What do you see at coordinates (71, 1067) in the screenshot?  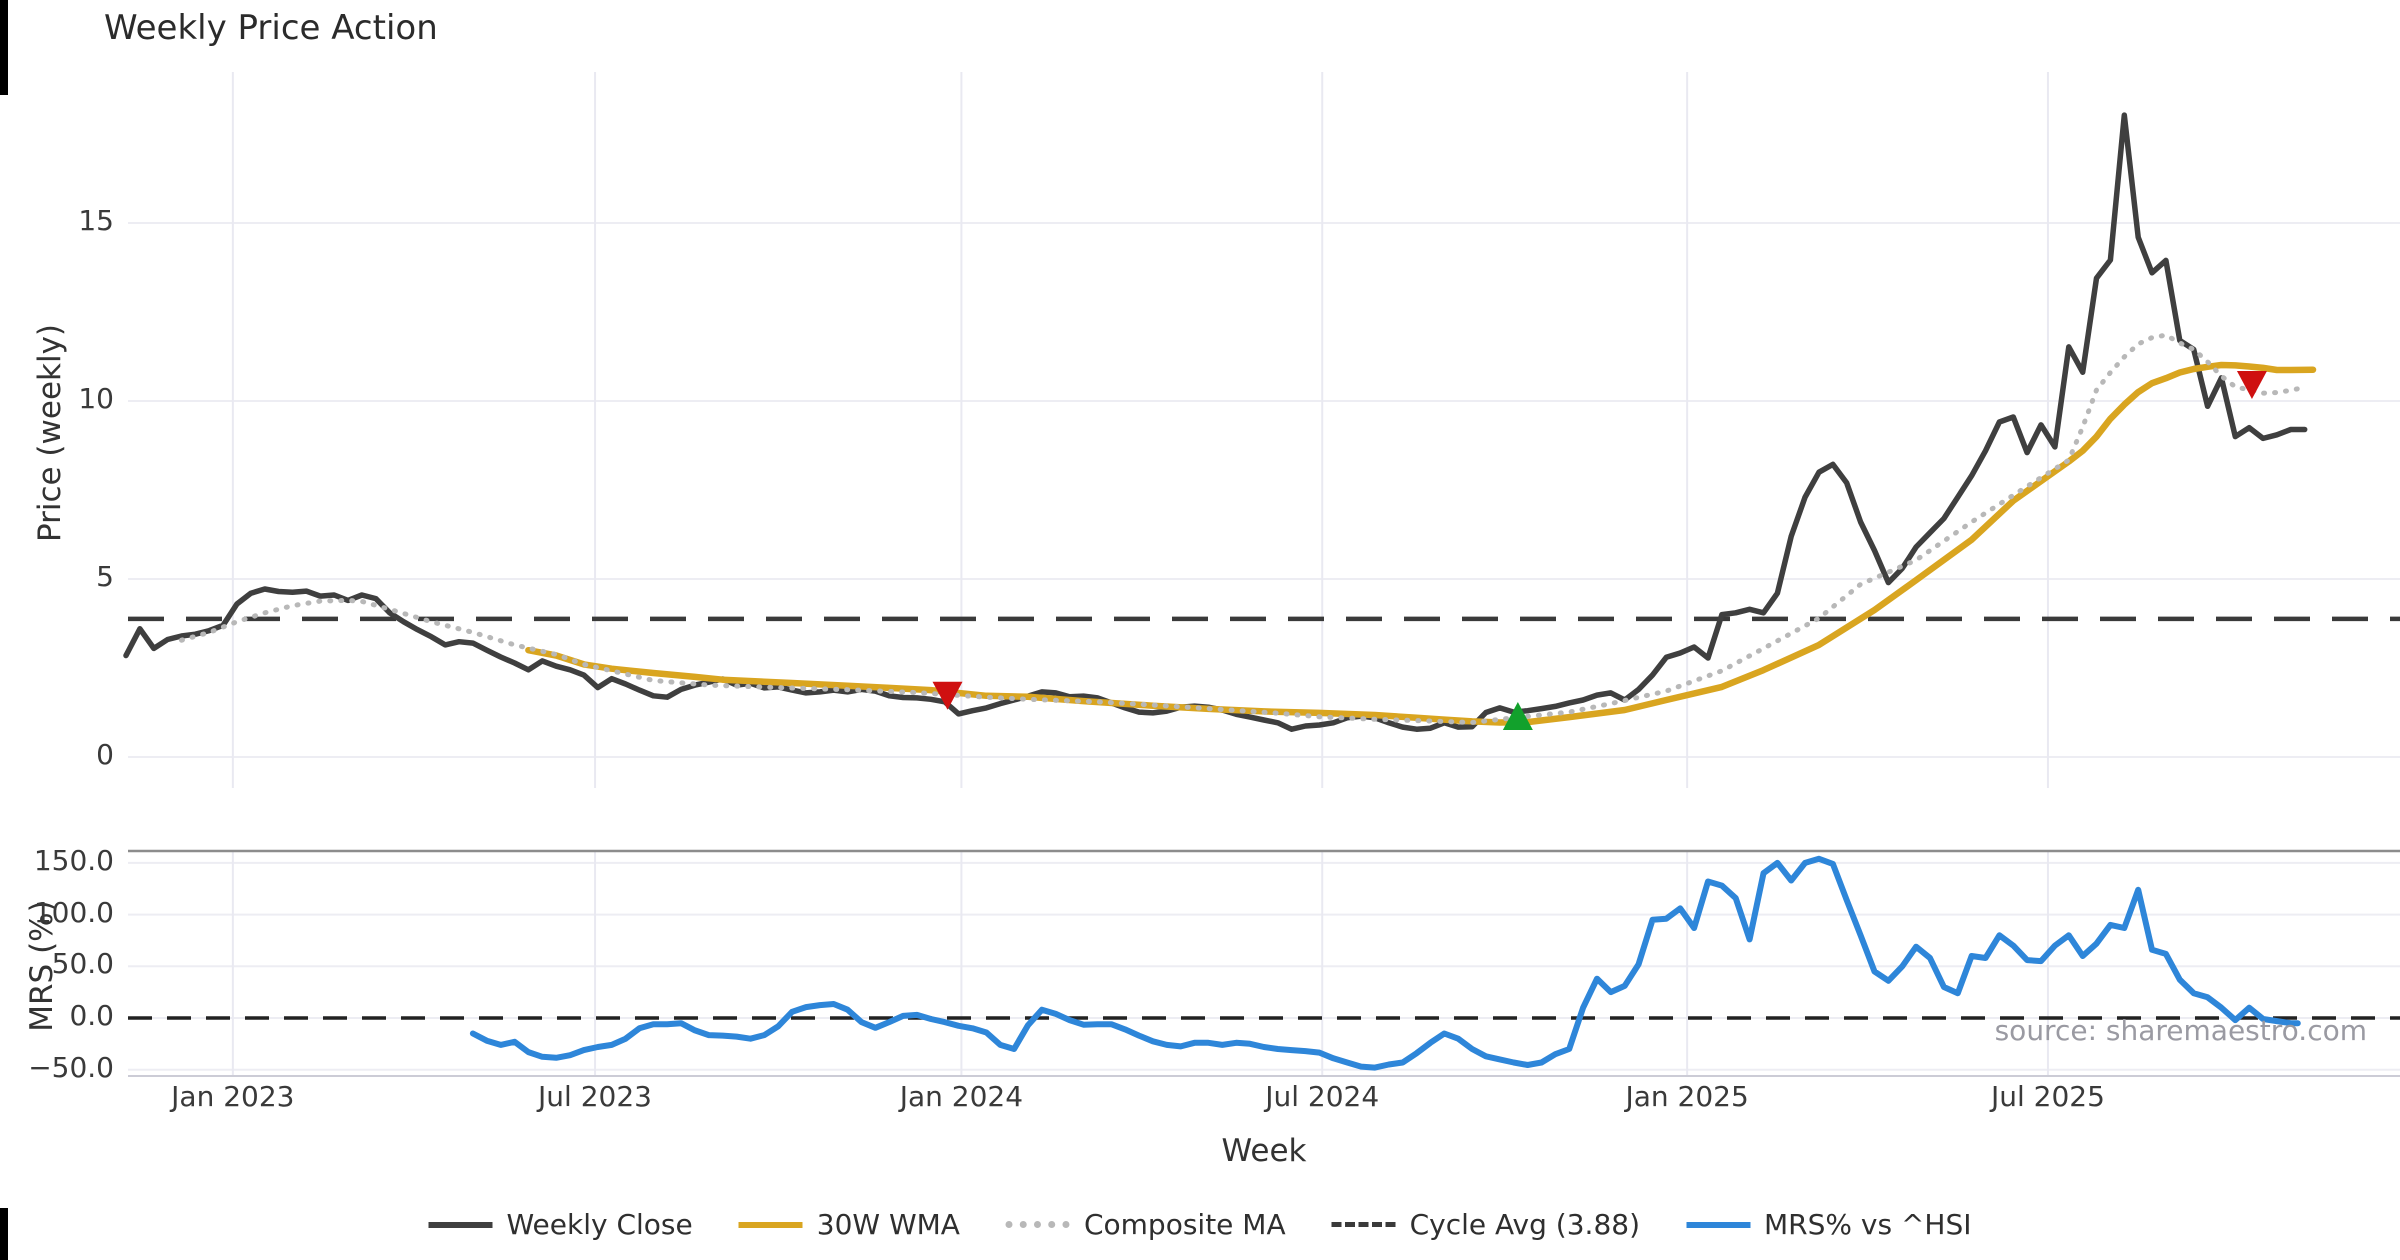 I see `y-tick-label: −50.0` at bounding box center [71, 1067].